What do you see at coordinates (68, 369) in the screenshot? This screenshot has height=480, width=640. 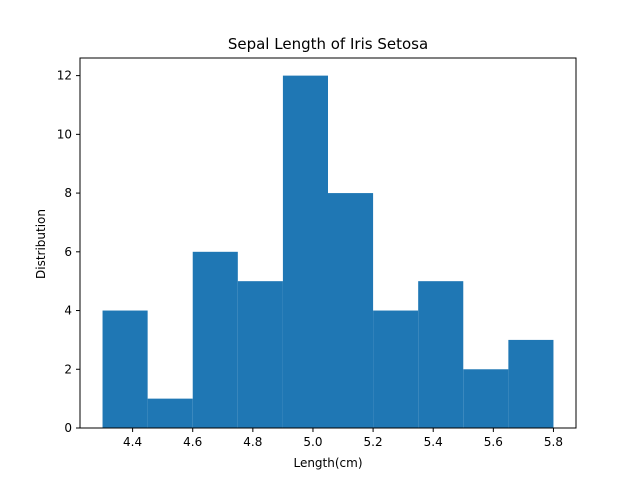 I see `y-tick-label: 2` at bounding box center [68, 369].